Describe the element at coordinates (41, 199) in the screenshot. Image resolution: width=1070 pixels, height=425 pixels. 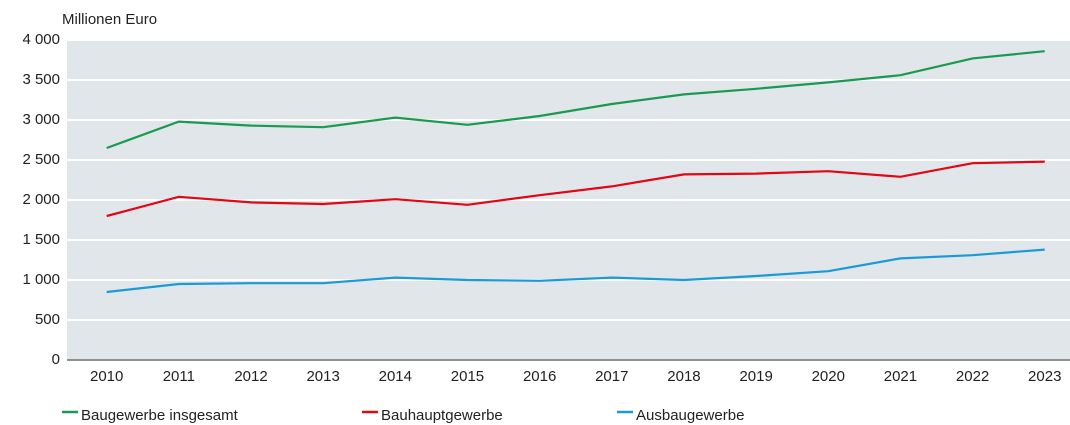
I see `y-tick-label: 2 000` at that location.